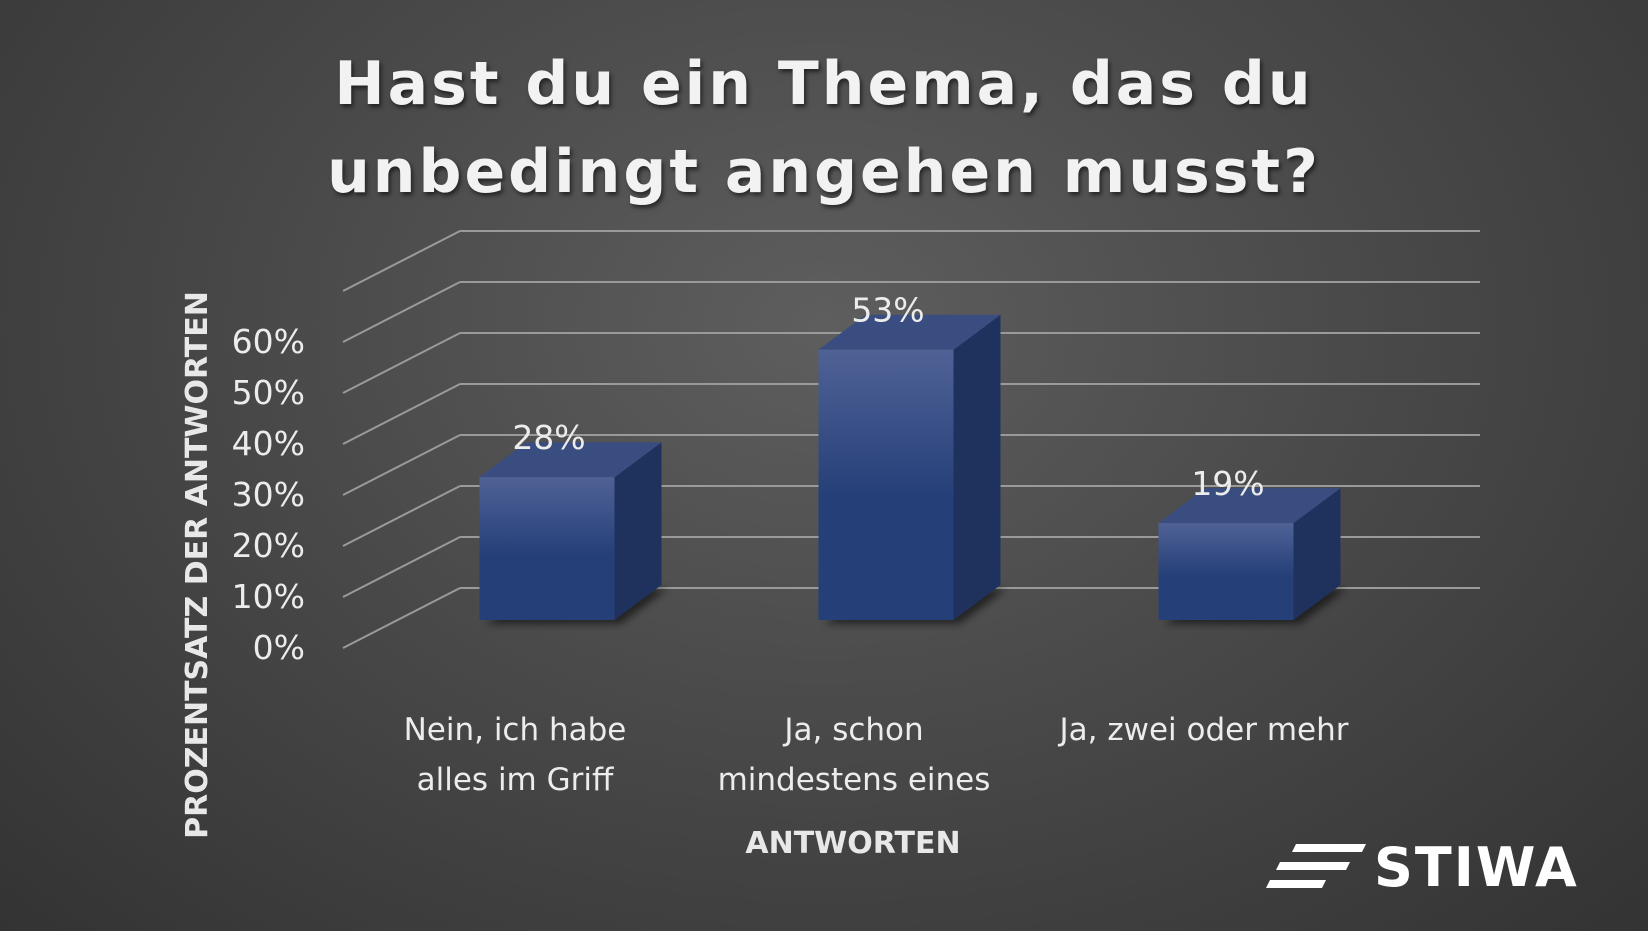 This screenshot has width=1648, height=931. I want to click on chart-title-line-2: unbedingt angehen musst?, so click(824, 172).